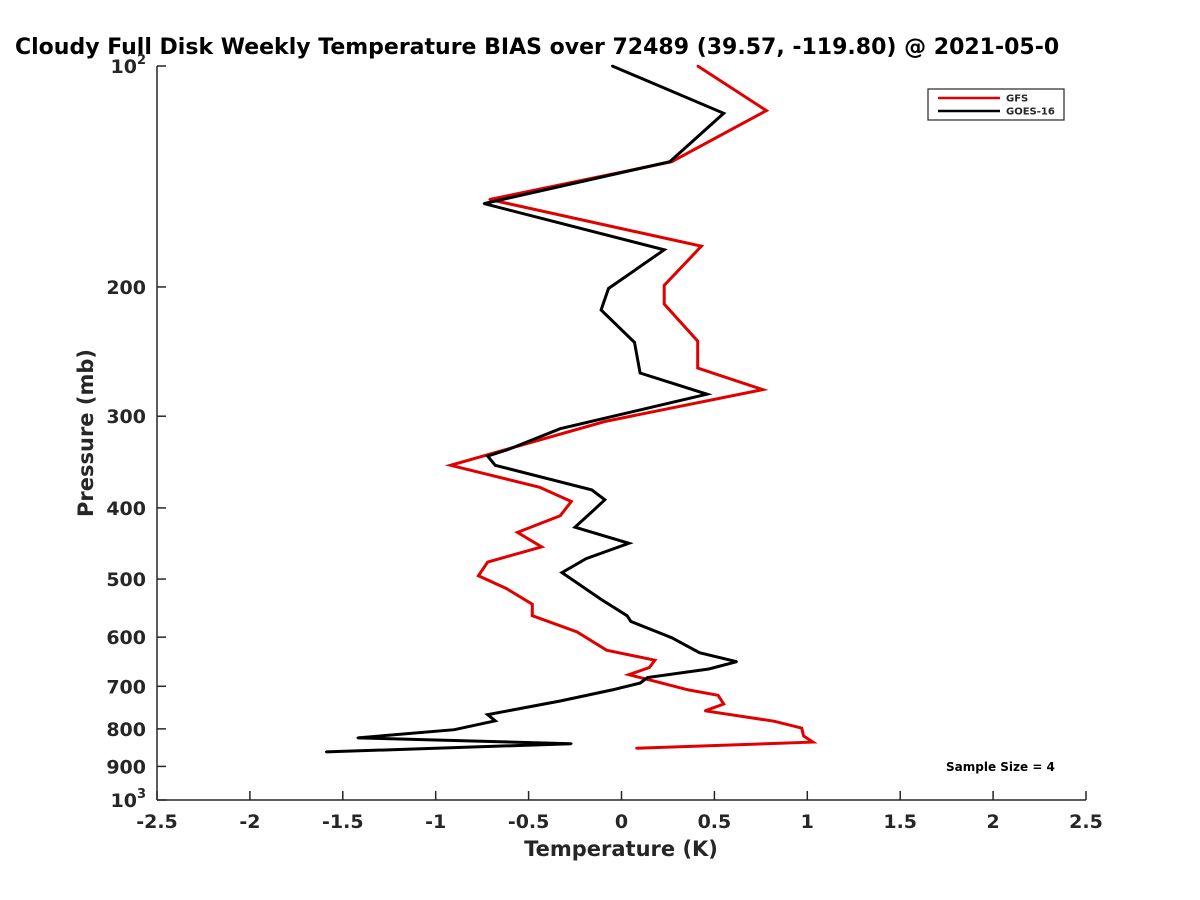 Image resolution: width=1200 pixels, height=900 pixels. Describe the element at coordinates (715, 822) in the screenshot. I see `x-tick-label: 0.5` at that location.